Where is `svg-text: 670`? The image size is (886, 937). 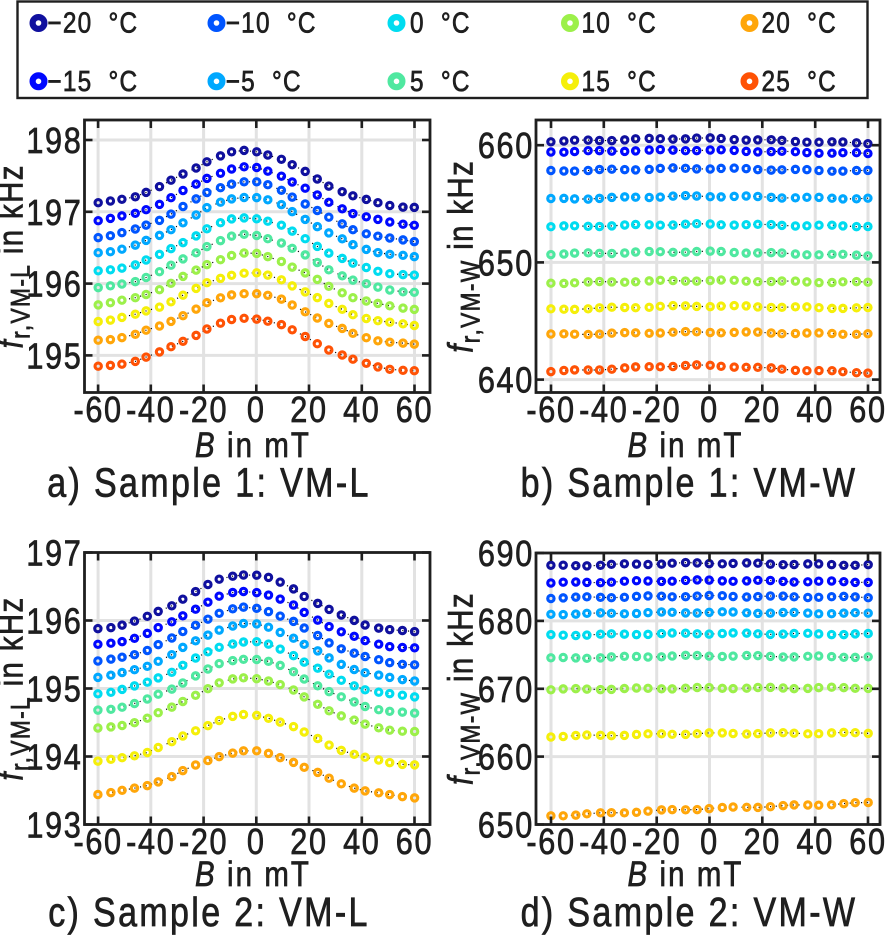 svg-text: 670 is located at coordinates (506, 689).